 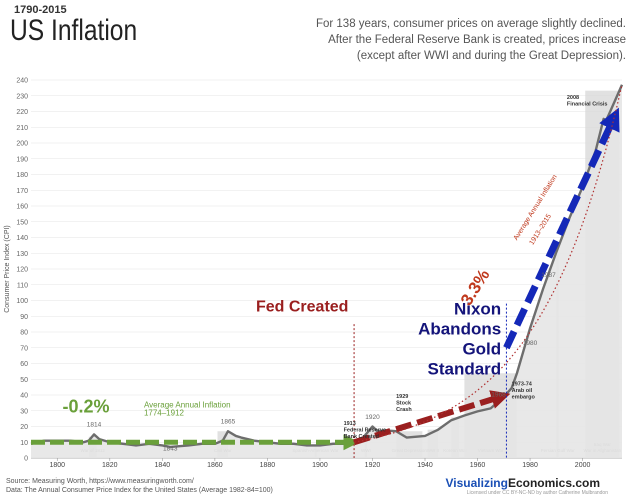 What do you see at coordinates (404, 410) in the screenshot?
I see `stock-crash-label: Crash` at bounding box center [404, 410].